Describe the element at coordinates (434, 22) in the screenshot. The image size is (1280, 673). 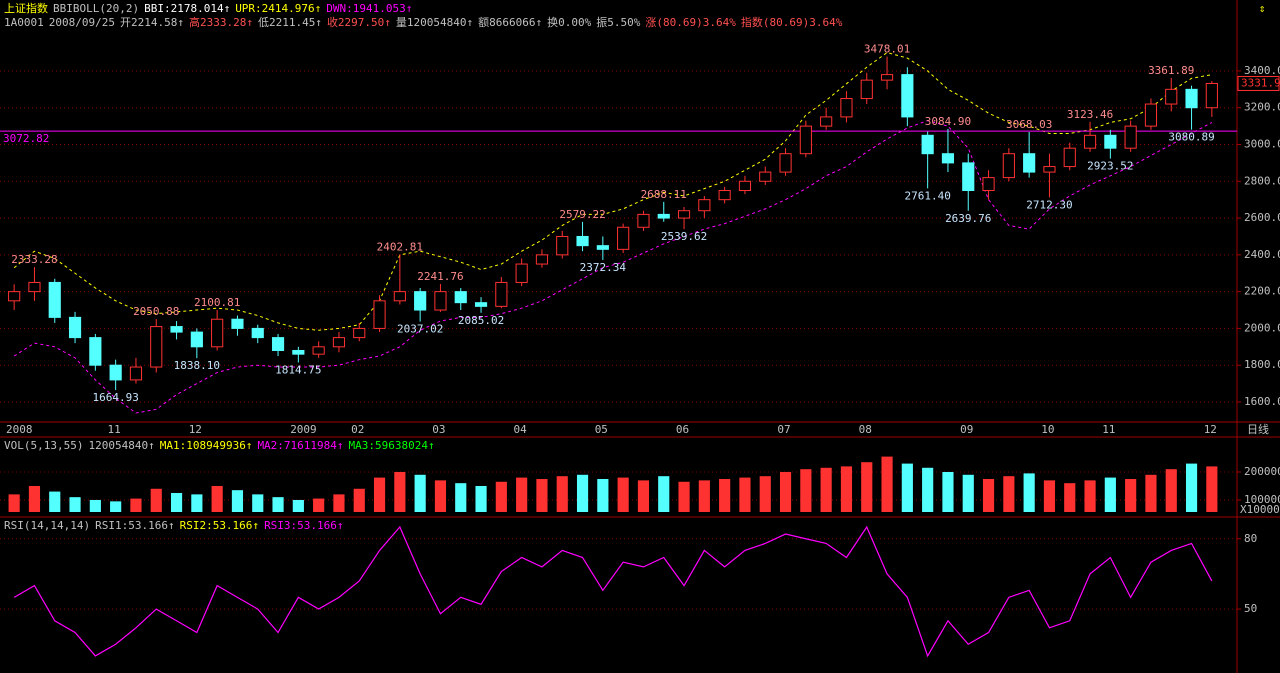
I see `header-item: 量120054840↑` at that location.